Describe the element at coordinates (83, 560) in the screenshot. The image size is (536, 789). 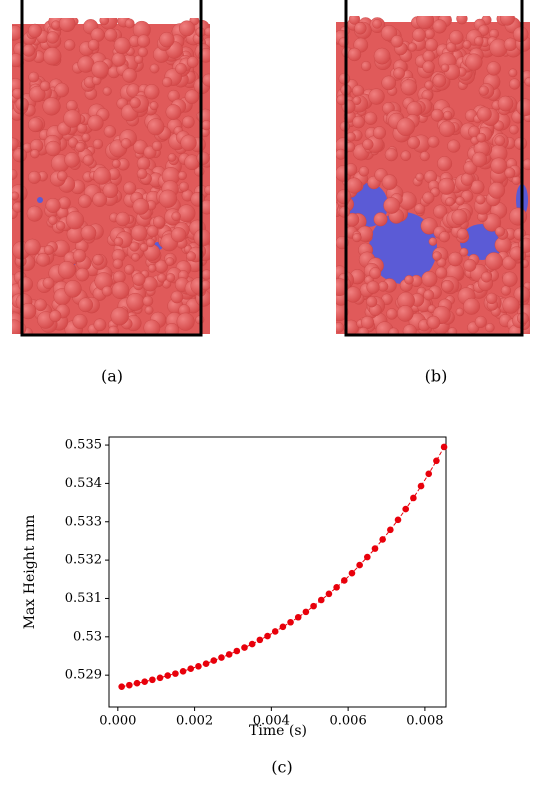
I see `y-tick-label: 0.532` at that location.